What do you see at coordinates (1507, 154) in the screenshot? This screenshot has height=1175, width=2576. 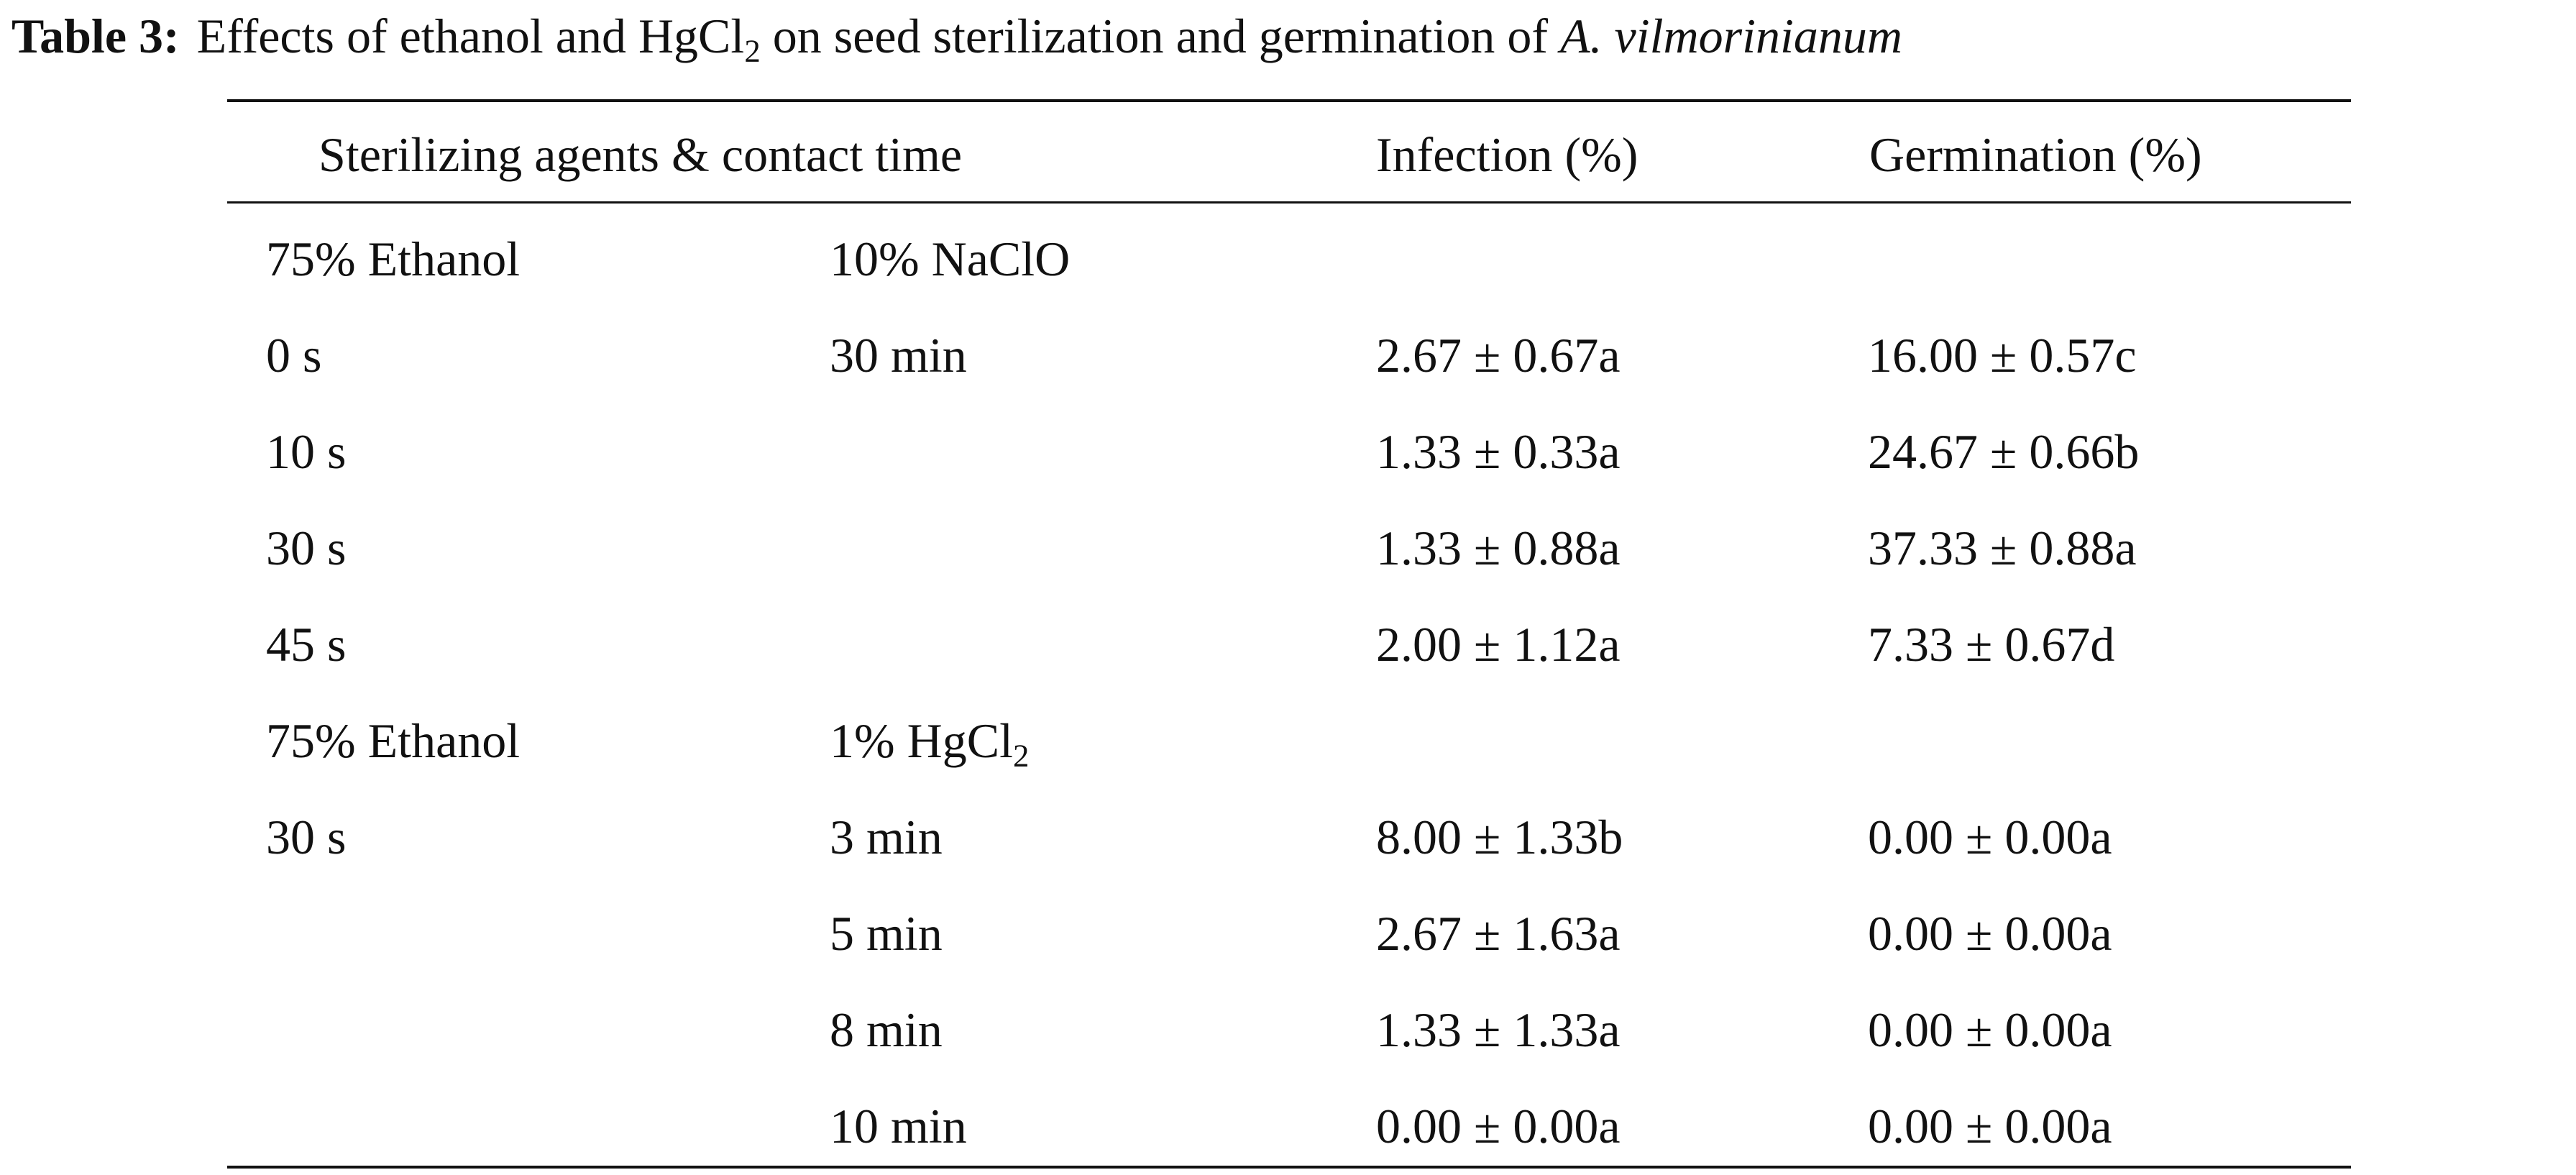 I see `header-infection: Infection (%)` at bounding box center [1507, 154].